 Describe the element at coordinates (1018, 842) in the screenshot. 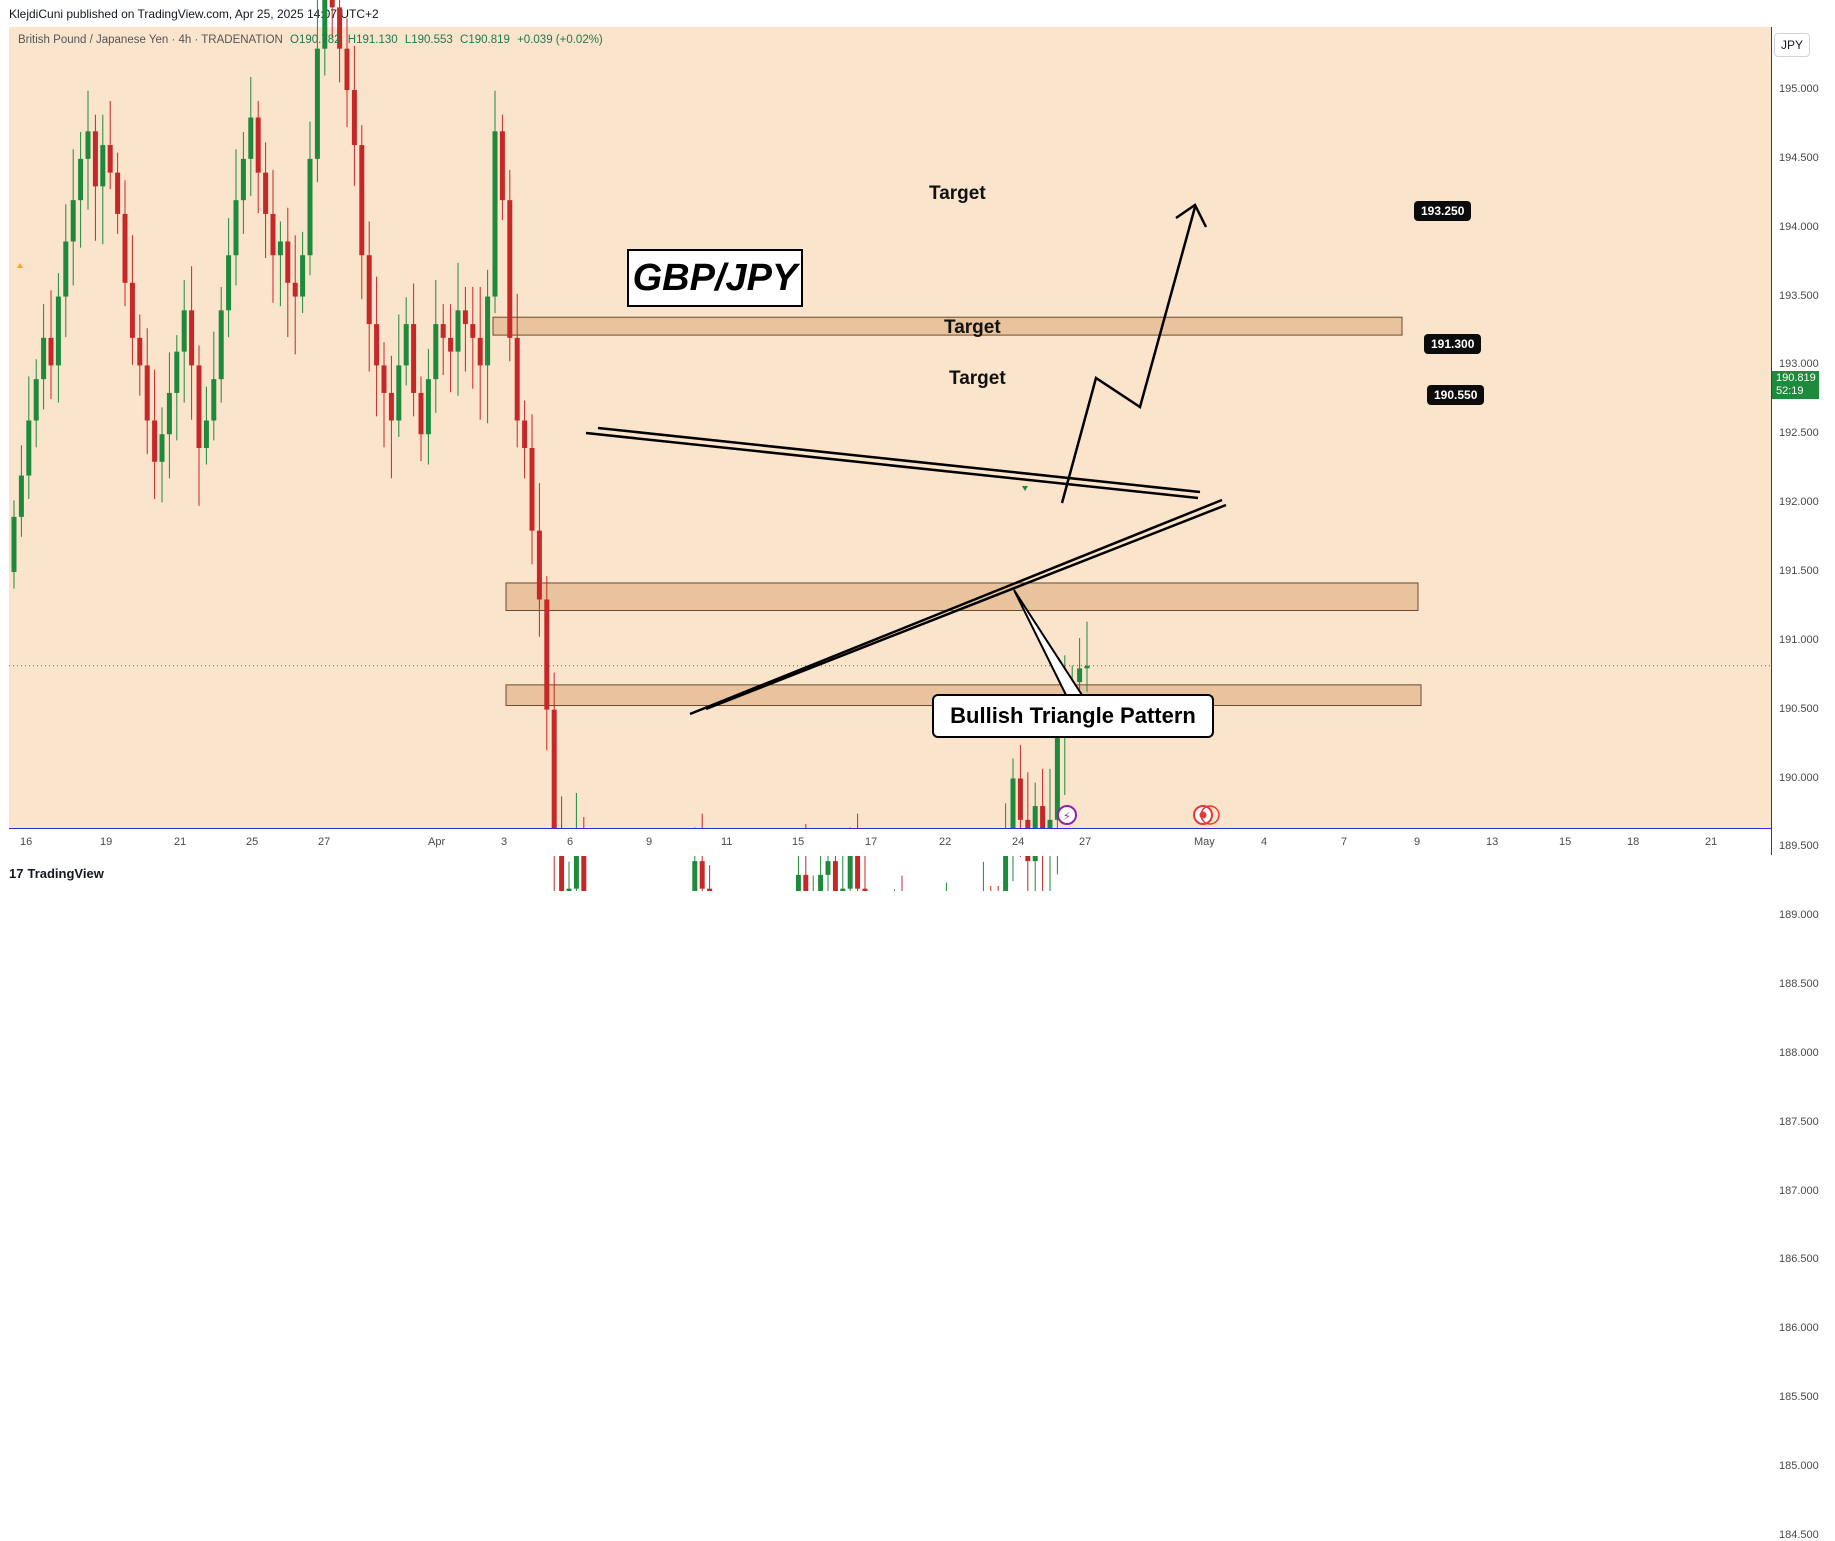

I see `time-tick-label: 24` at that location.